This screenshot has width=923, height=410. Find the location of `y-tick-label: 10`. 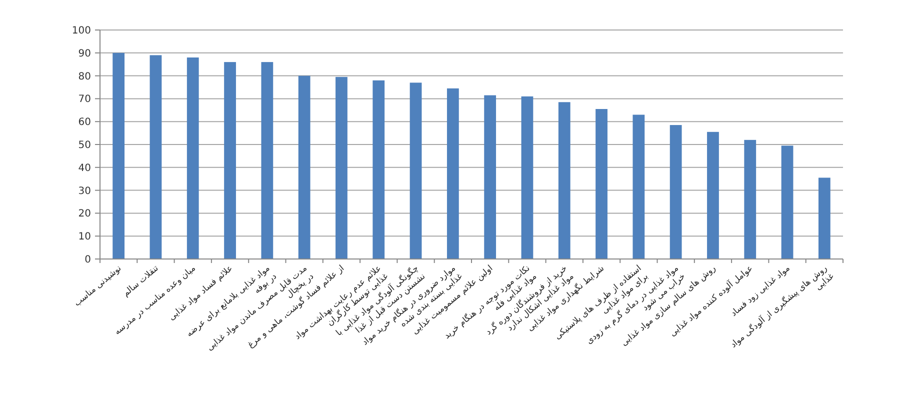

y-tick-label: 10 is located at coordinates (84, 237).